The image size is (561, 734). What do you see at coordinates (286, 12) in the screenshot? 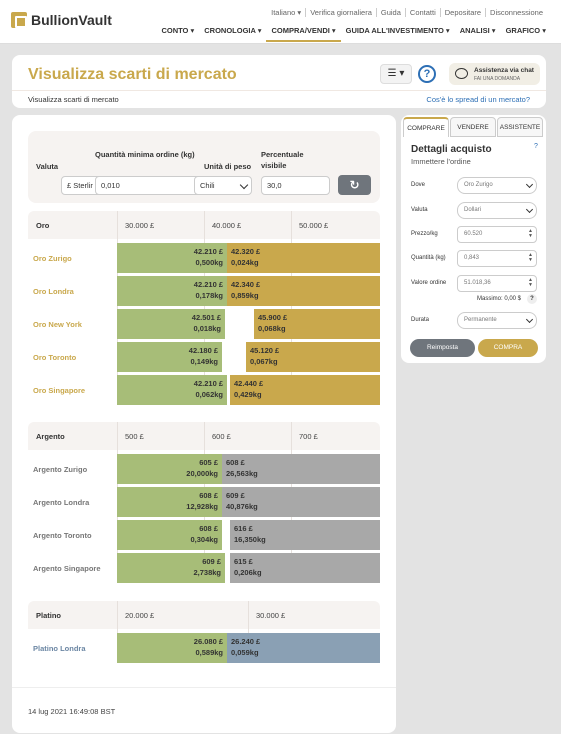
I see `language-link: Italiano ▾` at bounding box center [286, 12].